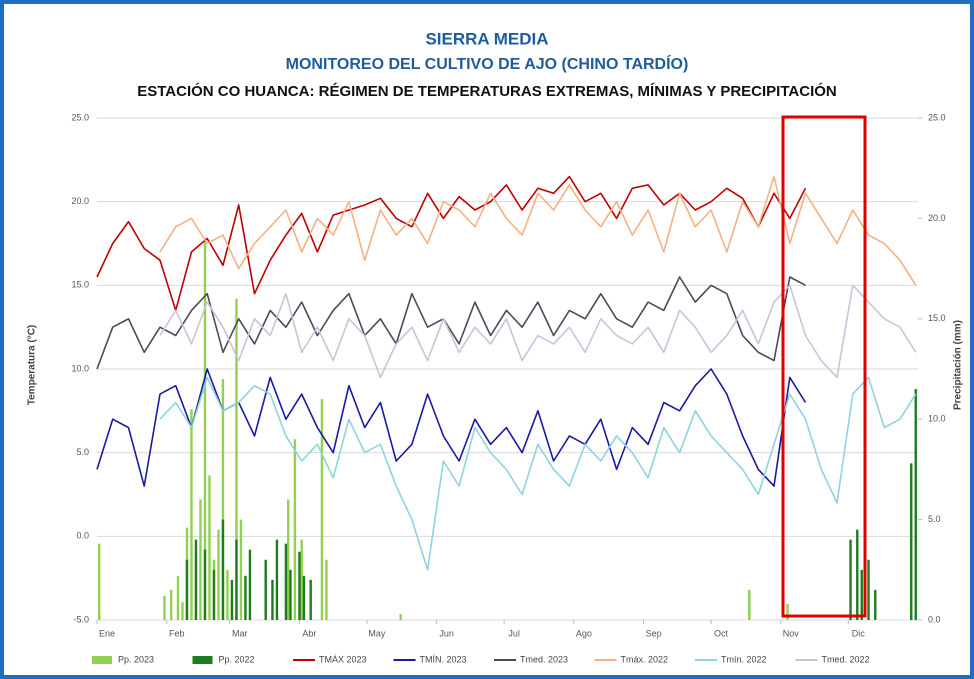 The width and height of the screenshot is (974, 679). What do you see at coordinates (377, 633) in the screenshot?
I see `x-tick-label: May` at bounding box center [377, 633].